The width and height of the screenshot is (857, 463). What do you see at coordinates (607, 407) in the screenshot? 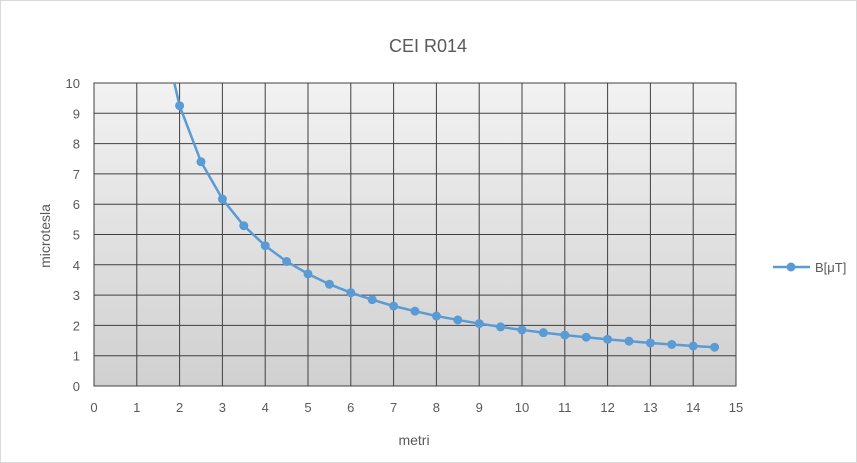
I see `x-tick-label: 12` at bounding box center [607, 407].